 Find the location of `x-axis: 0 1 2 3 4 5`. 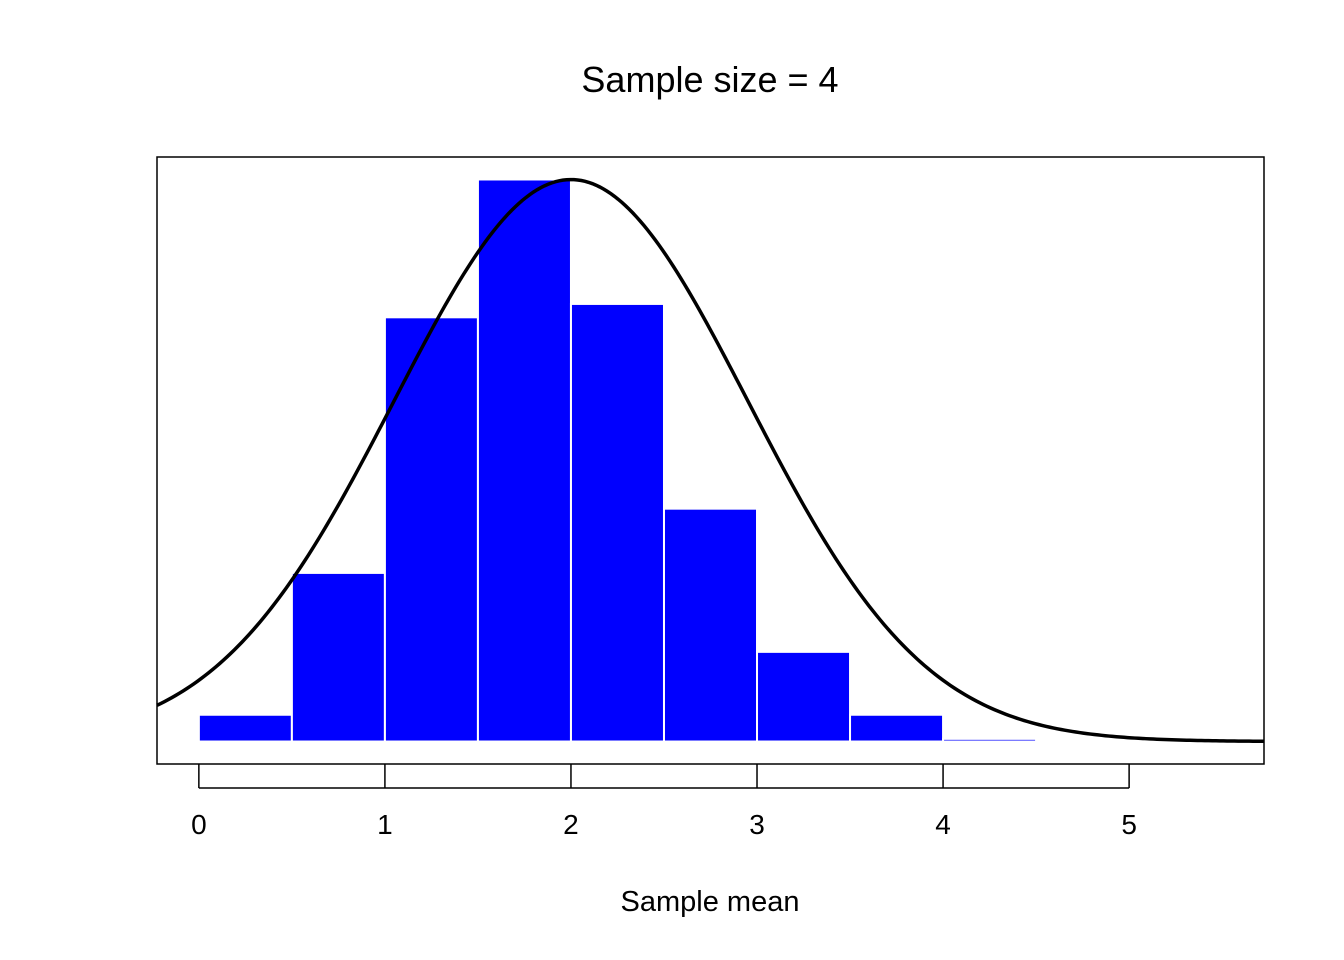

x-axis: 0 1 2 3 4 5 is located at coordinates (664, 802).